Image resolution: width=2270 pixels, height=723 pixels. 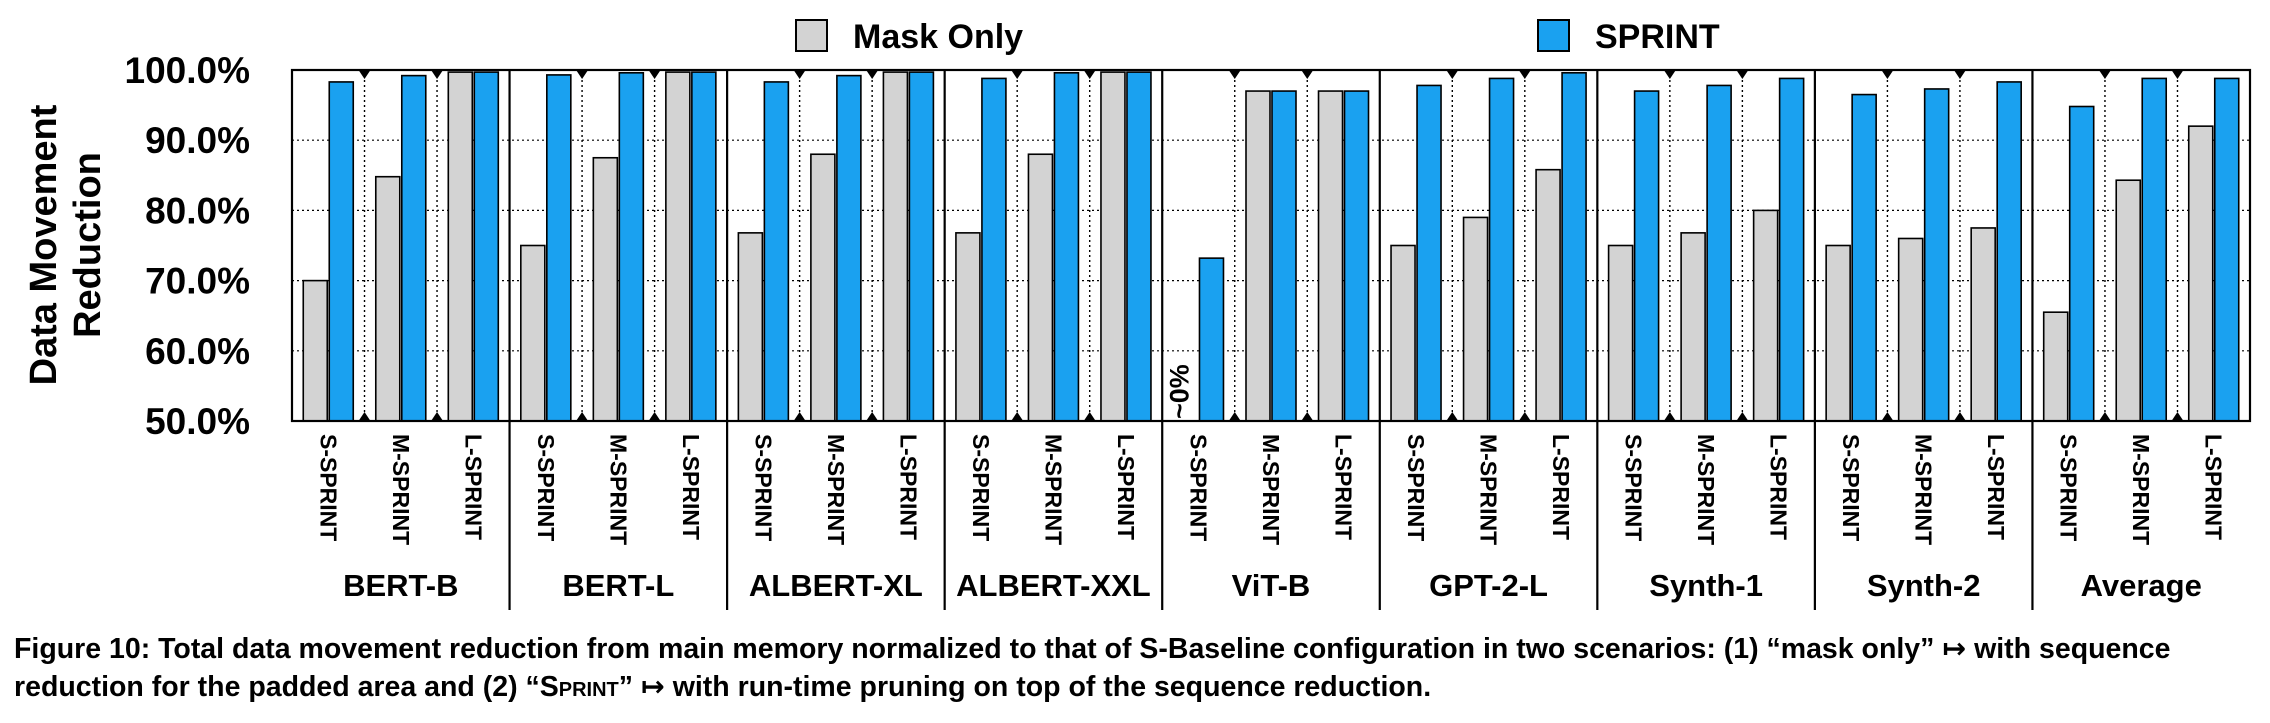 I want to click on group-label: Synth-1, so click(x=1706, y=585).